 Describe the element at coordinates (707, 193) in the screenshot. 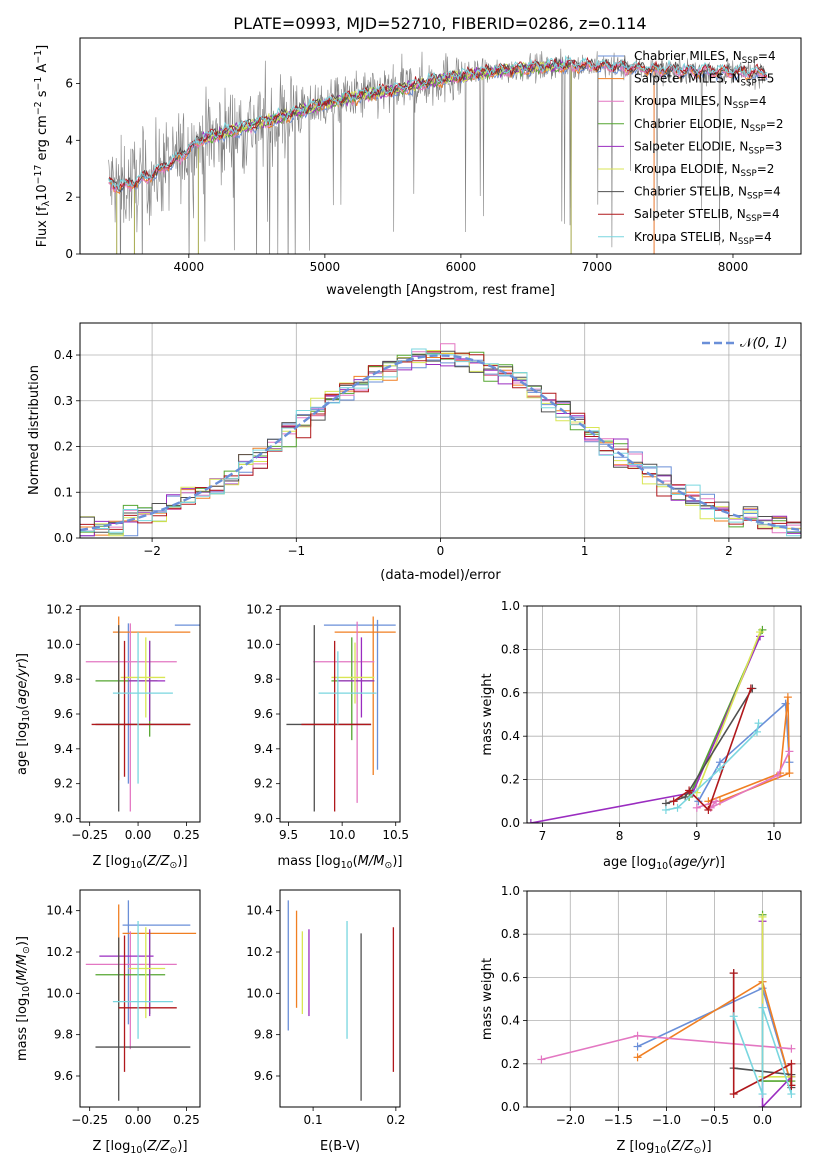

I see `legend-label: Chabrier STELIB, NSSP=4` at that location.